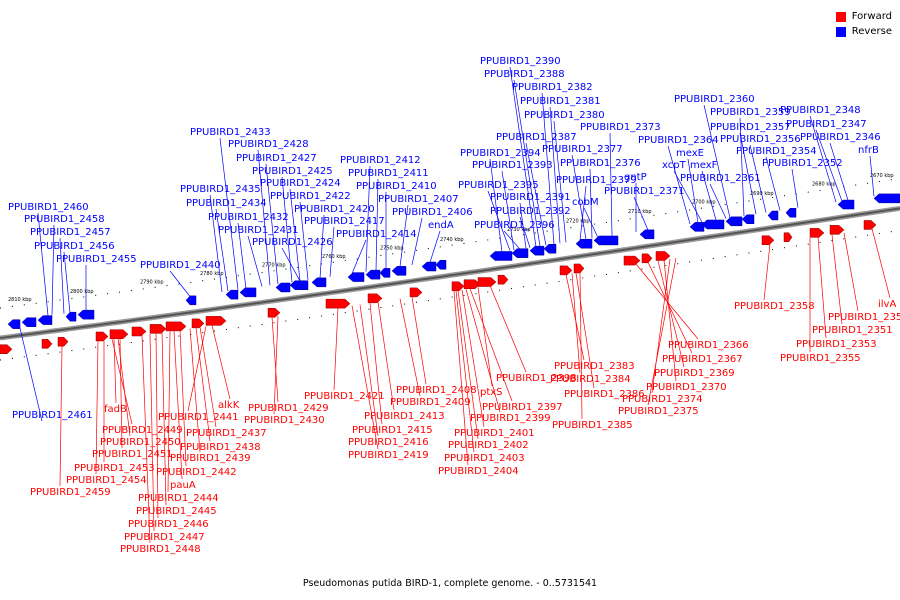 This screenshot has height=600, width=900. What do you see at coordinates (494, 433) in the screenshot?
I see `gene-label: PPUBIRD1_2401` at bounding box center [494, 433].